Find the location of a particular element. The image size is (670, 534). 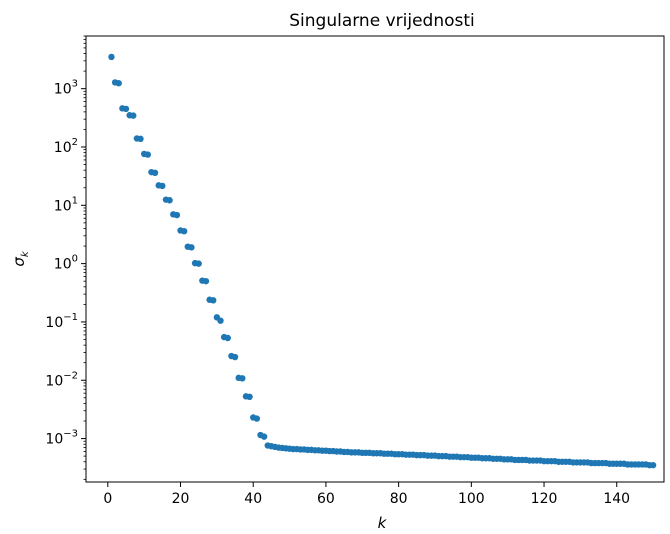

y-tick-label: 10⁰ is located at coordinates (66, 263).